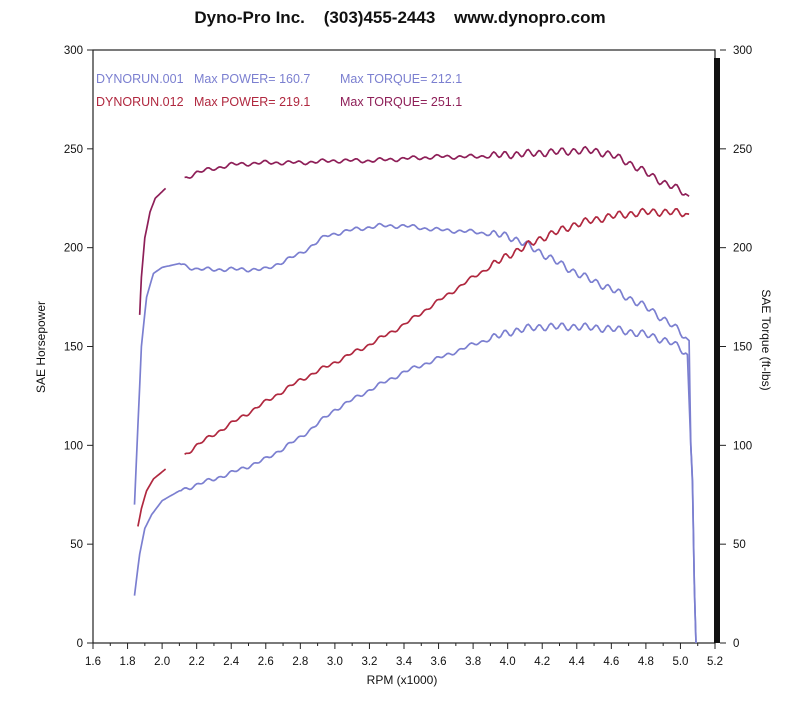 The width and height of the screenshot is (800, 703). What do you see at coordinates (300, 662) in the screenshot?
I see `x-tick-label: 2.8` at bounding box center [300, 662].